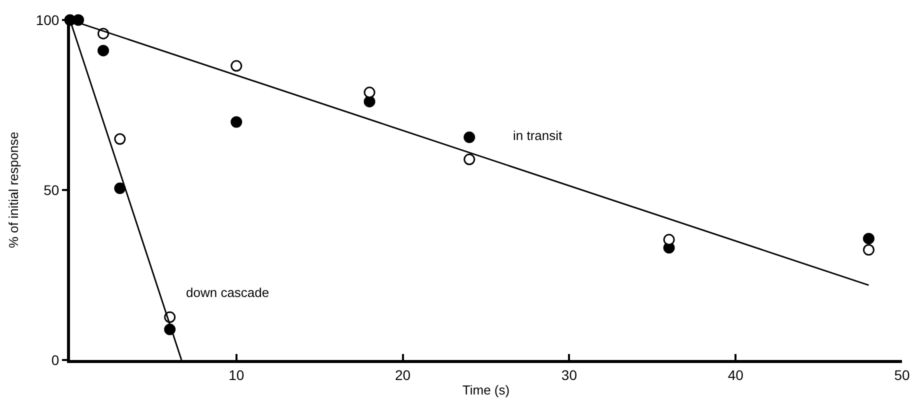 The width and height of the screenshot is (922, 415). Describe the element at coordinates (48, 20) in the screenshot. I see `y-tick-label: 100` at that location.